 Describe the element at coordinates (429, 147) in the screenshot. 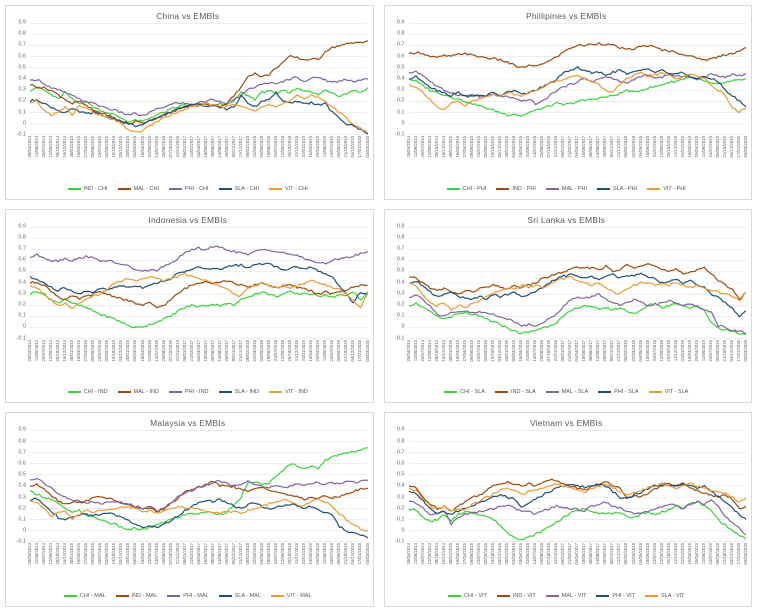

I see `x-tick-label: 12/09/2014` at that location.